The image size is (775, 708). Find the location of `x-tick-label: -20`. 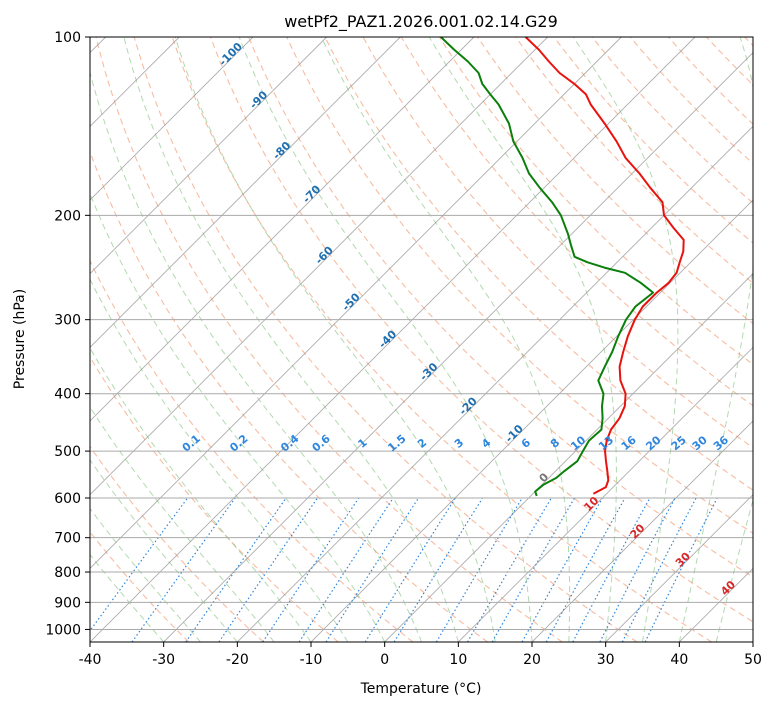

x-tick-label: -20 is located at coordinates (237, 660).